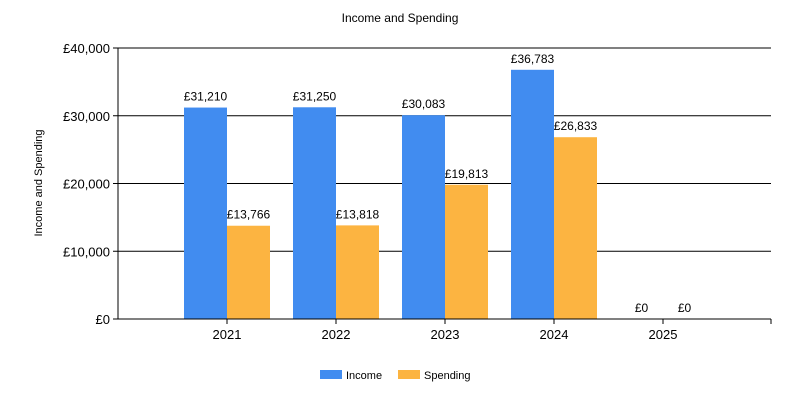 The image size is (800, 405). Describe the element at coordinates (39, 182) in the screenshot. I see `y-axis-label: Income and Spending` at that location.